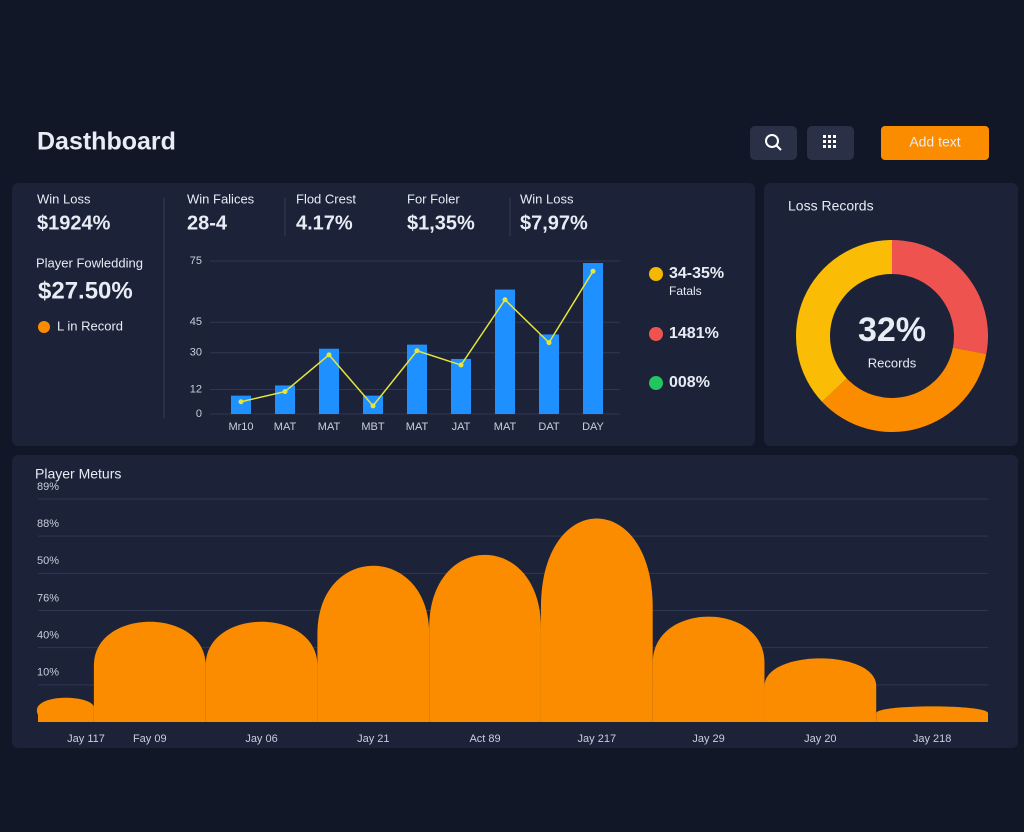  Describe the element at coordinates (597, 739) in the screenshot. I see `x-tick-label: Jay 217` at that location.